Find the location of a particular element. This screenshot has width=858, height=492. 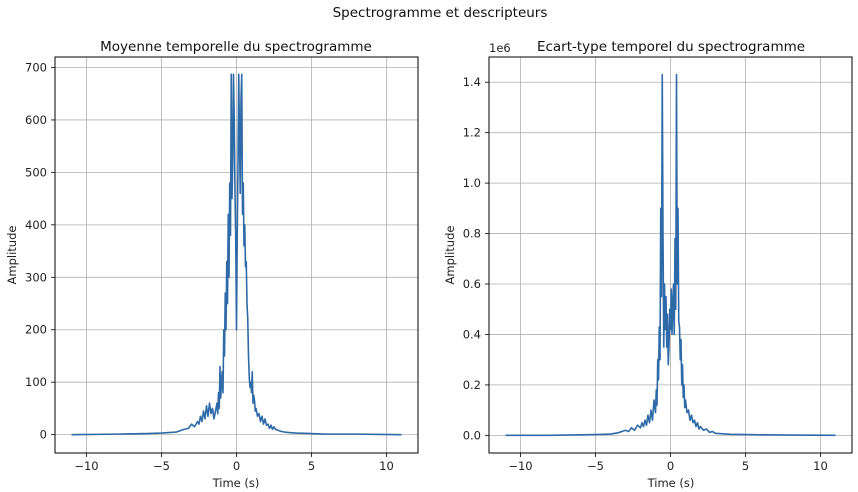

y-tick-label: 0.0 is located at coordinates (472, 435).